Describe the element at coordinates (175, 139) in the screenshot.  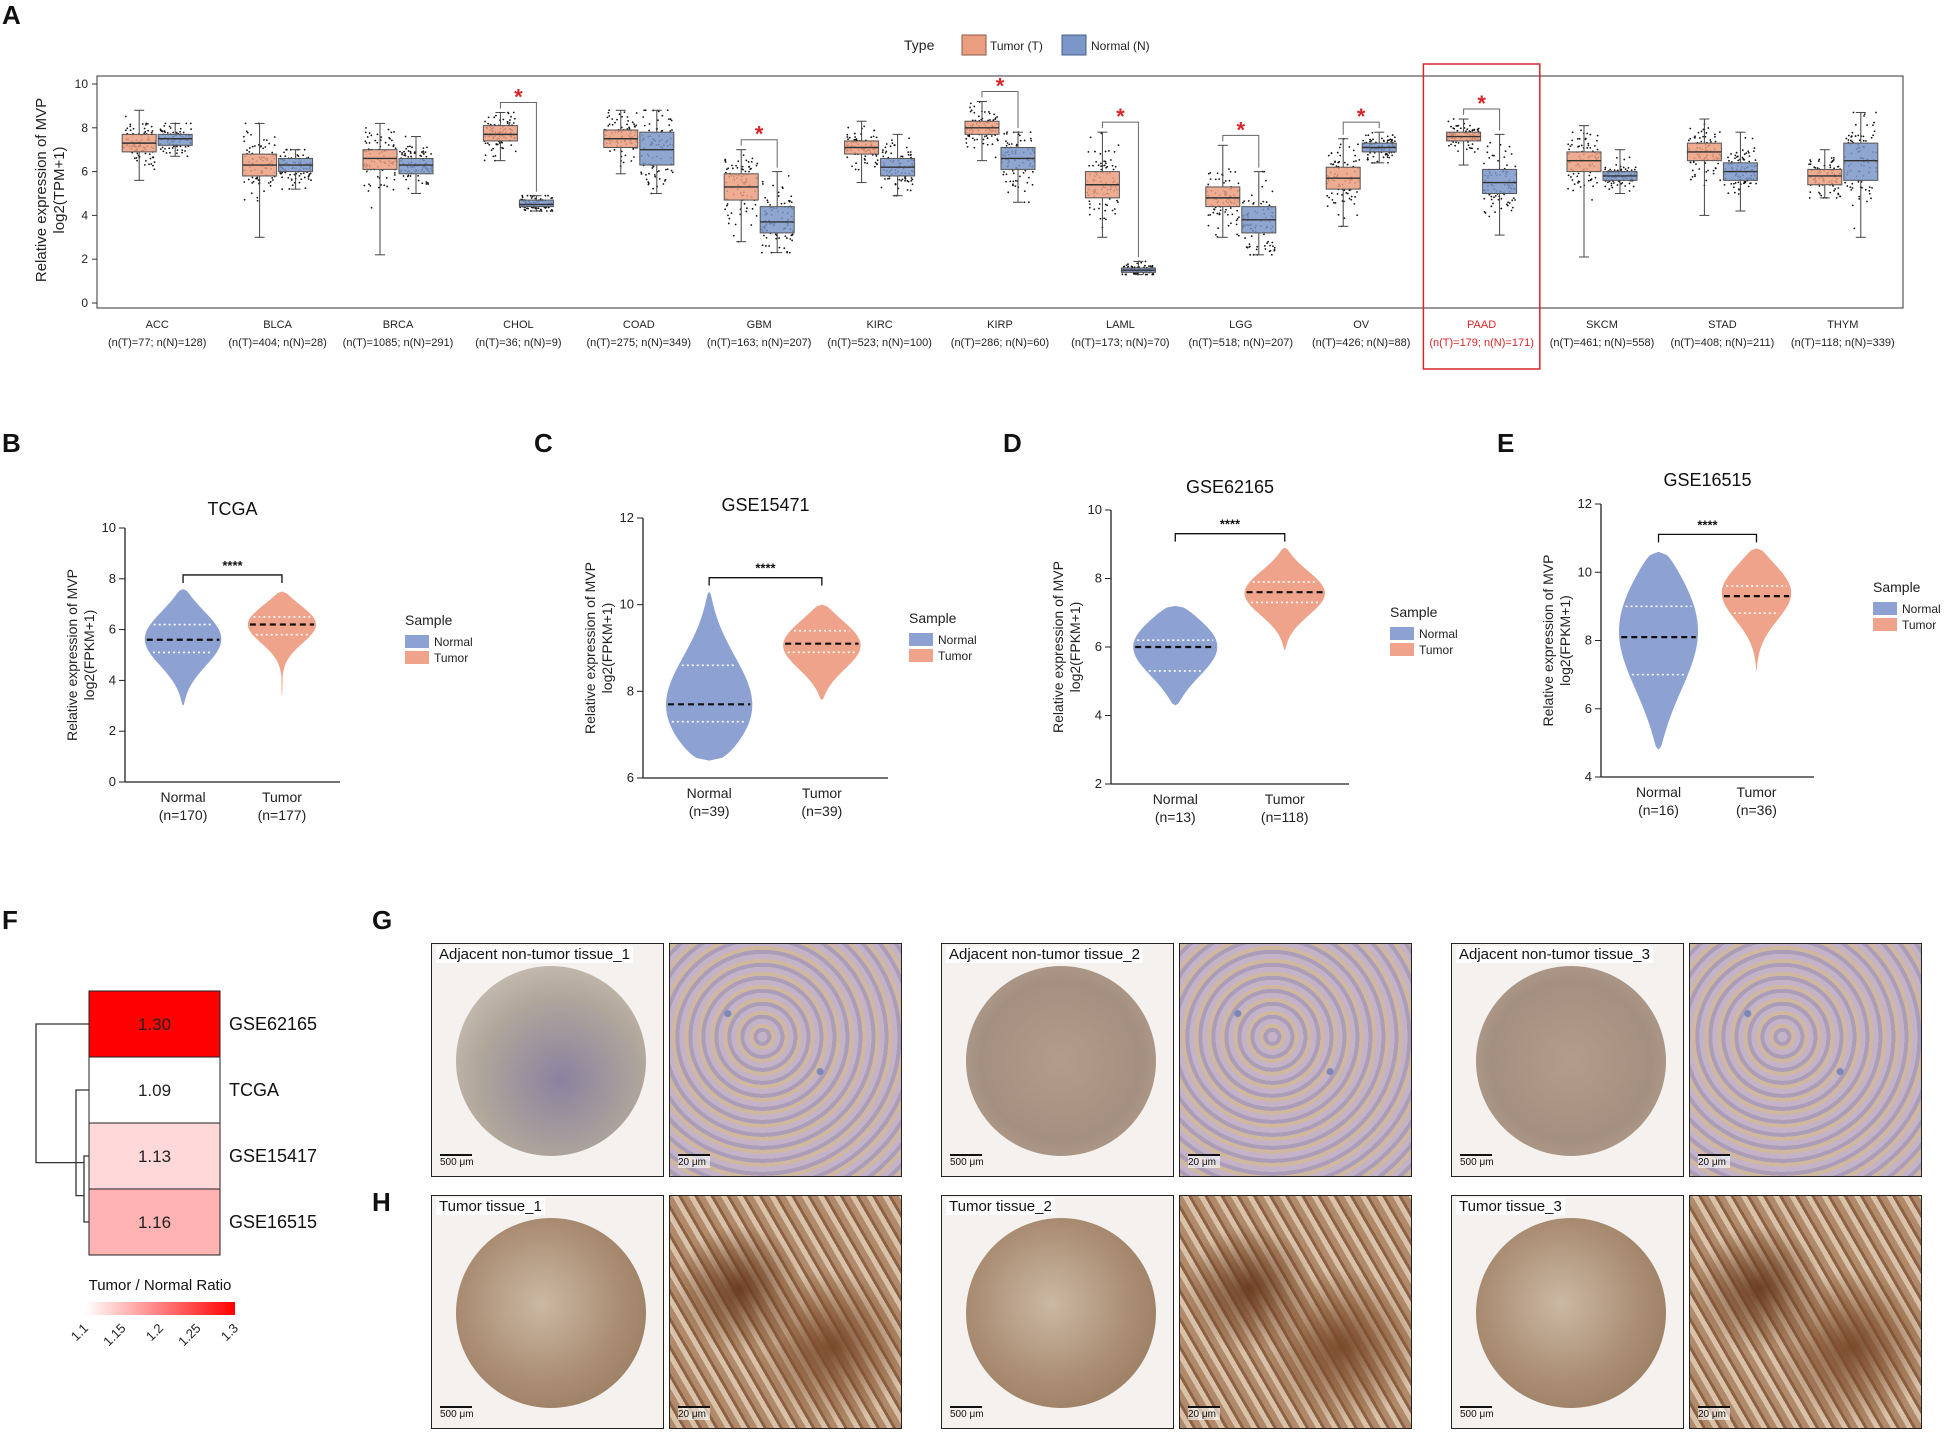
I see `box-normal` at that location.